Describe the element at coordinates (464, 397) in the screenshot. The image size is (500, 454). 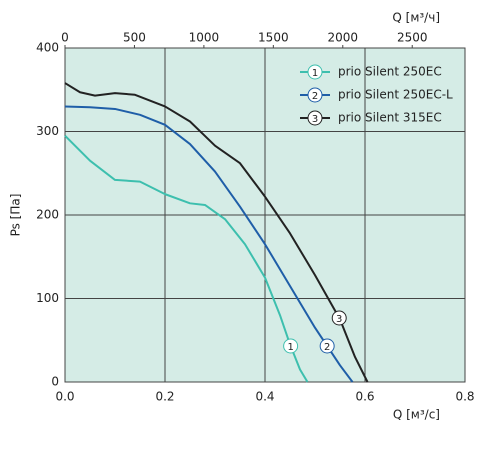
I see `x-tick-label: 0.8` at that location.